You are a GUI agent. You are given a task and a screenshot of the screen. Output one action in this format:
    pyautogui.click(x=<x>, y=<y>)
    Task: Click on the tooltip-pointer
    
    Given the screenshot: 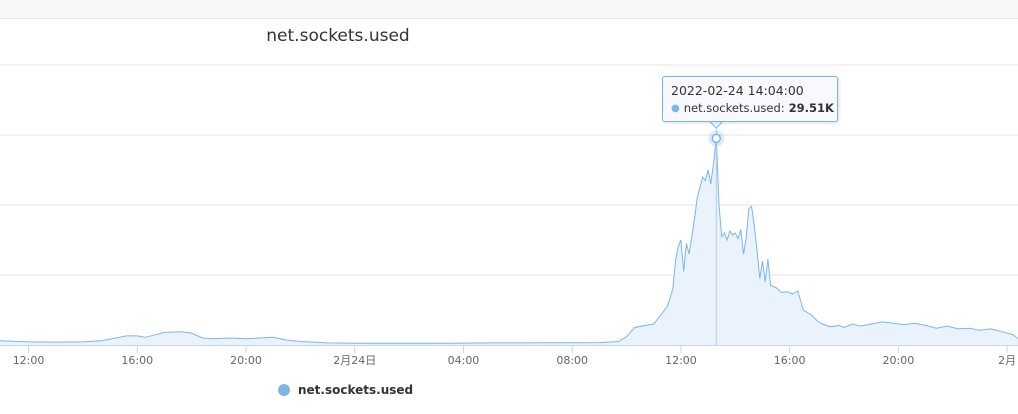 What is the action you would take?
    pyautogui.click(x=716, y=125)
    